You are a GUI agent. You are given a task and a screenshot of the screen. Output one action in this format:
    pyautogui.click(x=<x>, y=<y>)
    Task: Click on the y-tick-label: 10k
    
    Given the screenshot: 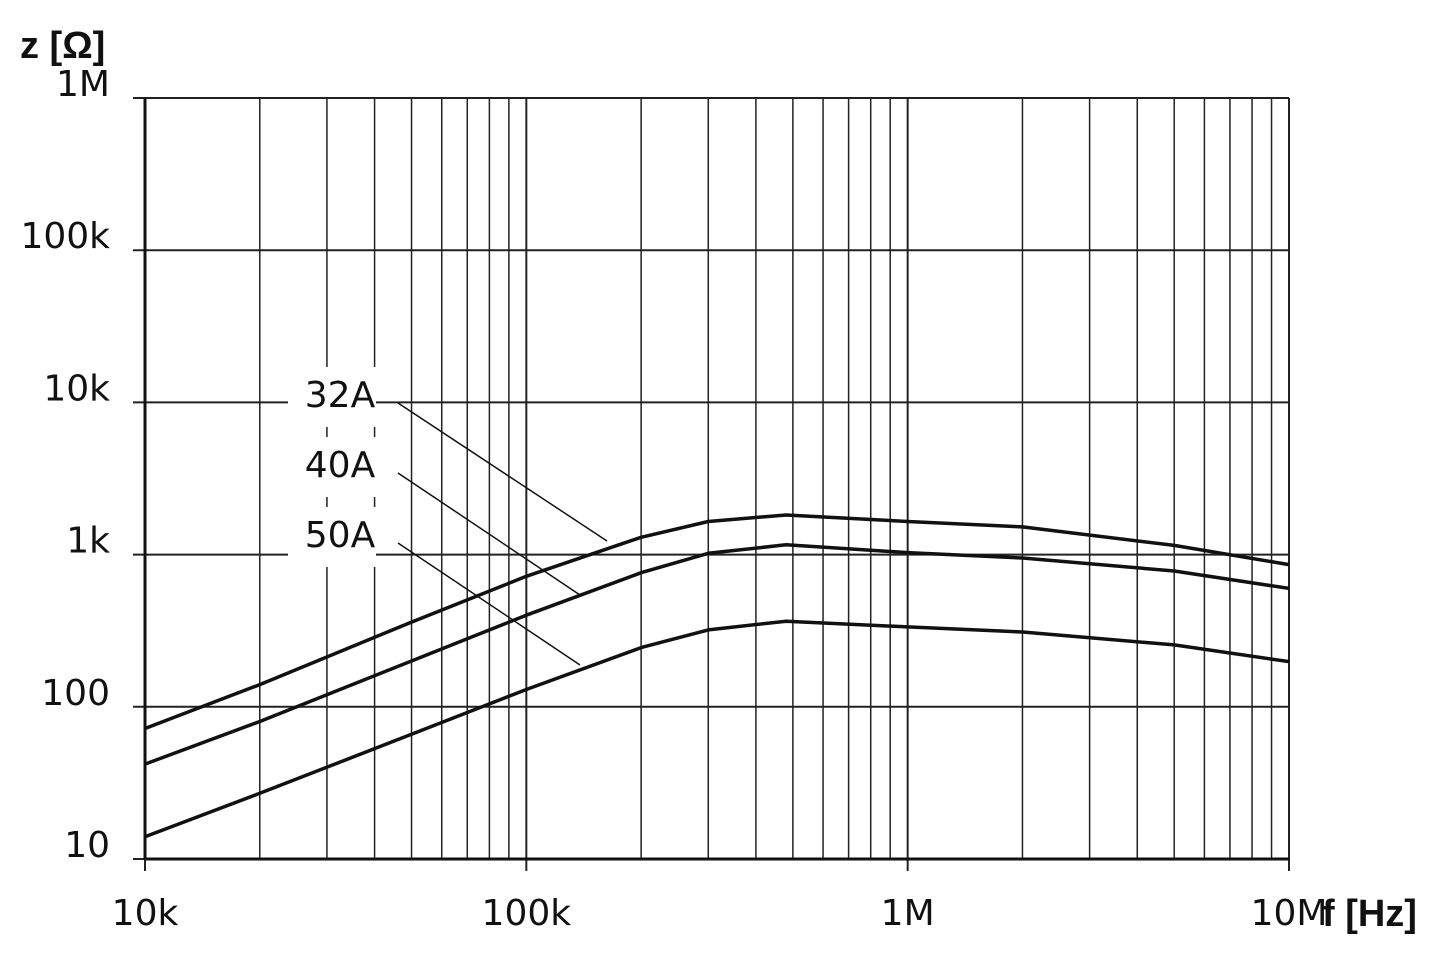 What is the action you would take?
    pyautogui.click(x=76, y=388)
    